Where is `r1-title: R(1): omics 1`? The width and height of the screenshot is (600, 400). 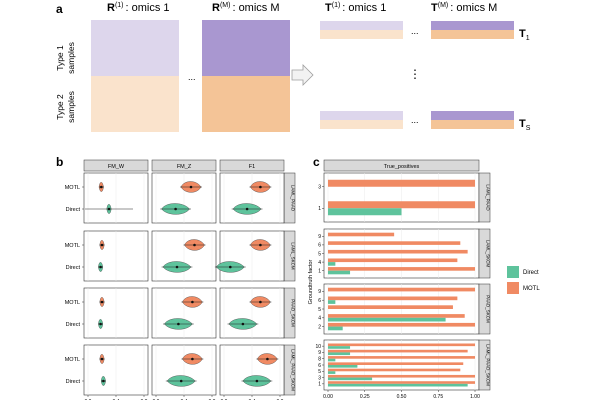
r1-title: R(1): omics 1 is located at coordinates (138, 8).